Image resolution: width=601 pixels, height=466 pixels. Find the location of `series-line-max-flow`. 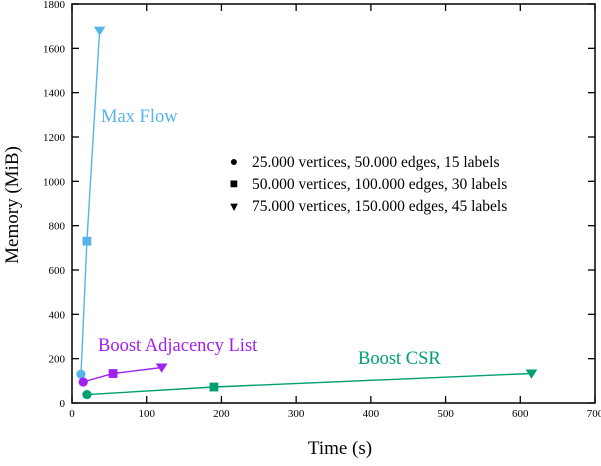

series-line-max-flow is located at coordinates (90, 202).